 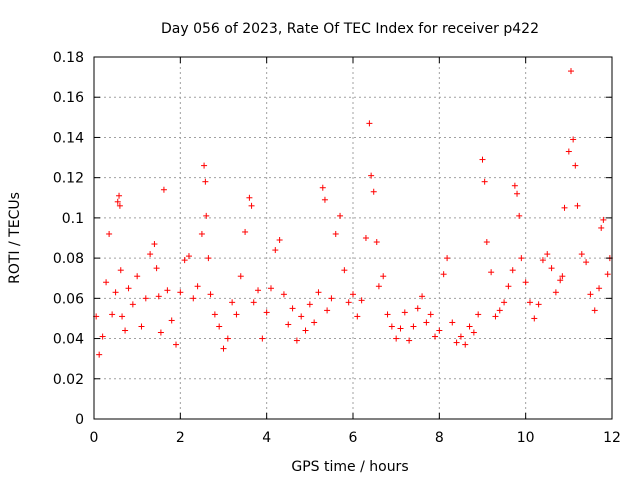 What do you see at coordinates (266, 438) in the screenshot?
I see `x-tick-label: 4` at bounding box center [266, 438].